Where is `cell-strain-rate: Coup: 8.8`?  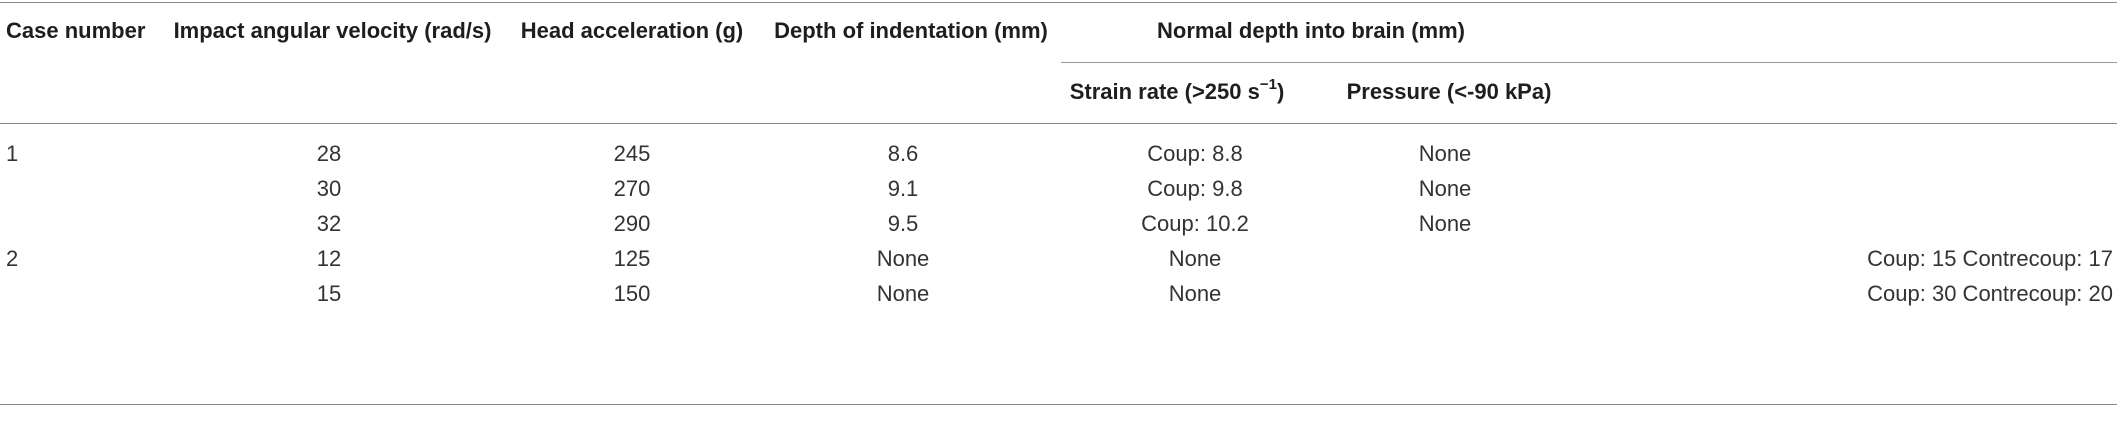 cell-strain-rate: Coup: 8.8 is located at coordinates (1195, 153).